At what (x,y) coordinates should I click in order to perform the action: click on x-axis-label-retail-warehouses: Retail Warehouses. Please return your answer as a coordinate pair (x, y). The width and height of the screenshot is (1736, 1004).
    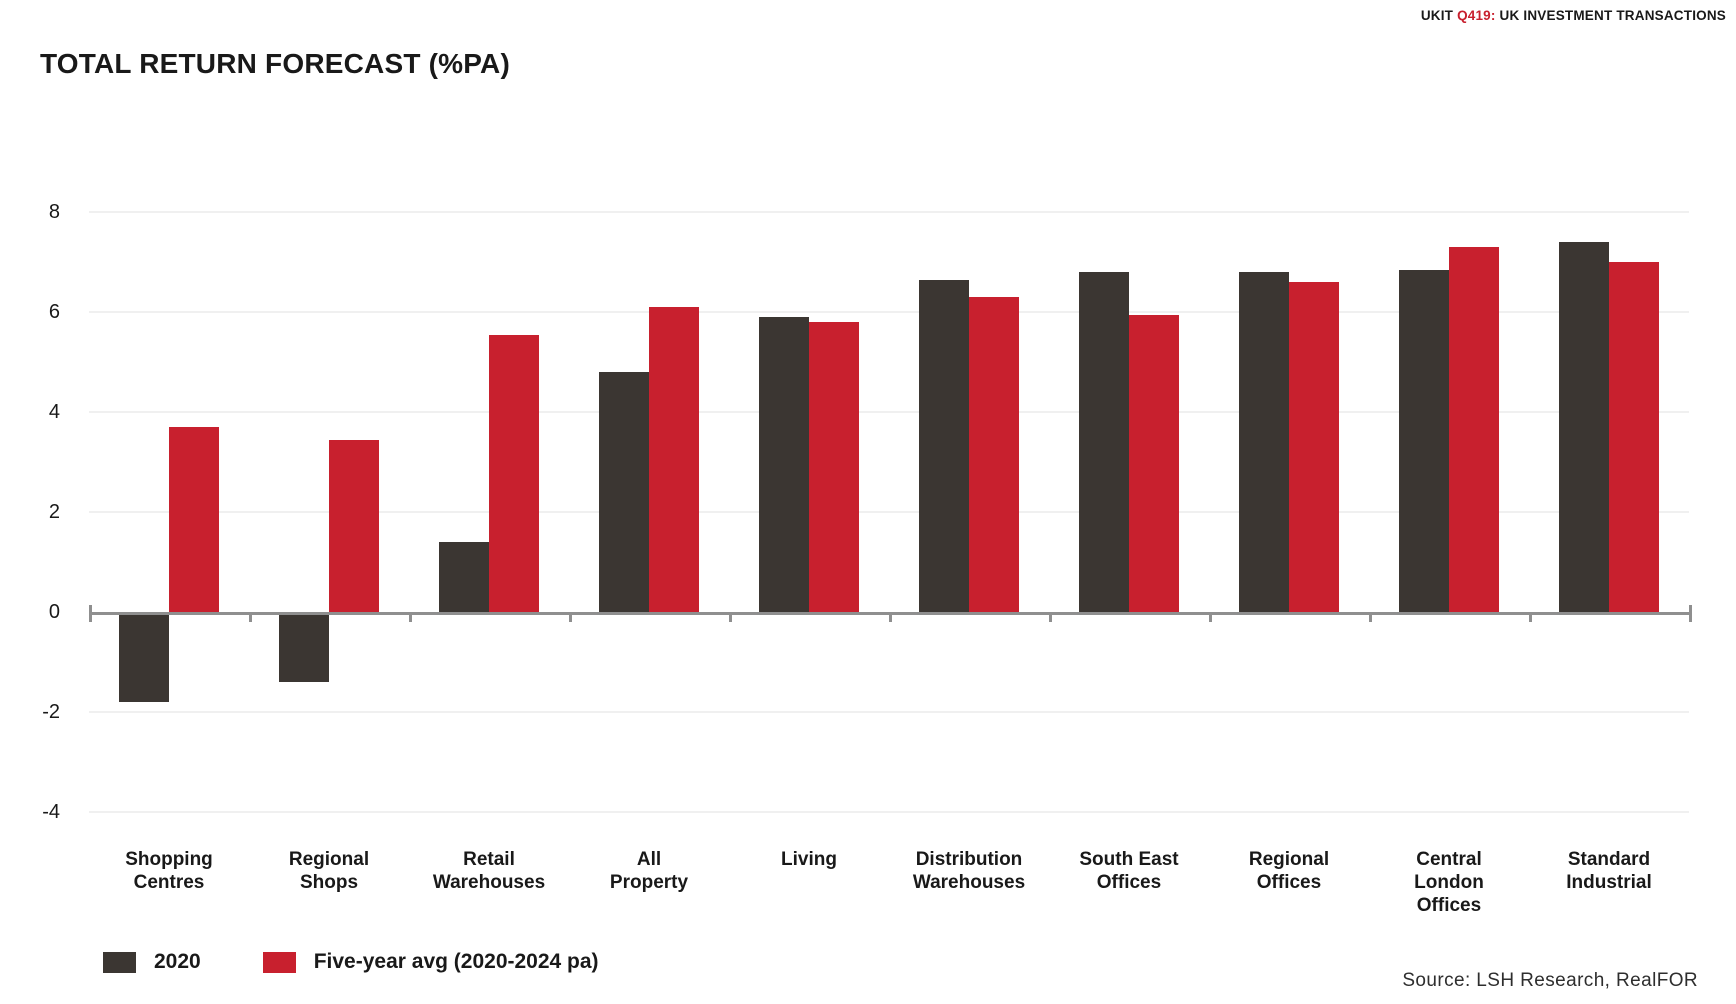
    Looking at the image, I should click on (489, 871).